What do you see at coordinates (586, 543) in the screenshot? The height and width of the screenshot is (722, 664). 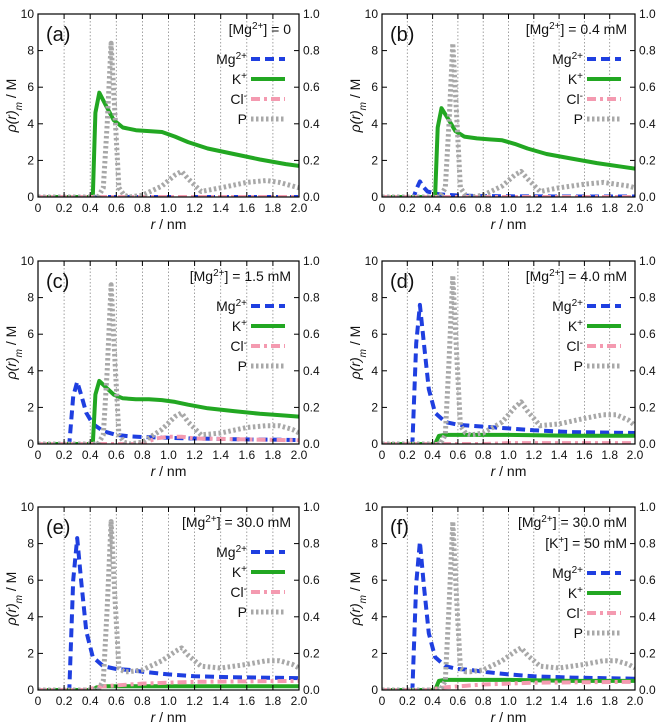 I see `concentration-label: [K+] = 50 mM` at bounding box center [586, 543].